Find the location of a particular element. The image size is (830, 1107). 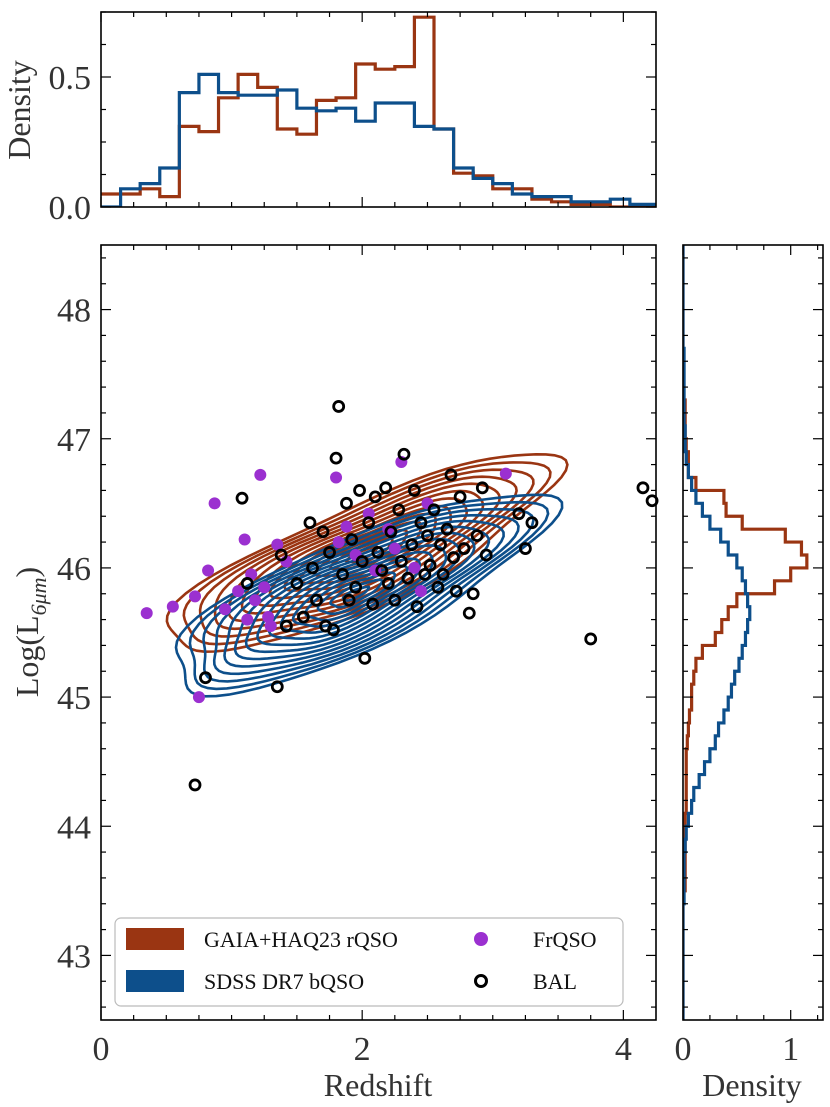

main-ytick-label-44: 44 is located at coordinates (74, 827).